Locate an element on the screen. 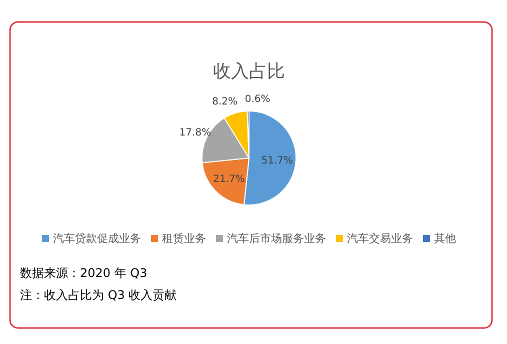  text: 注：收入占比为 Q3 收入贡献 is located at coordinates (98, 295).